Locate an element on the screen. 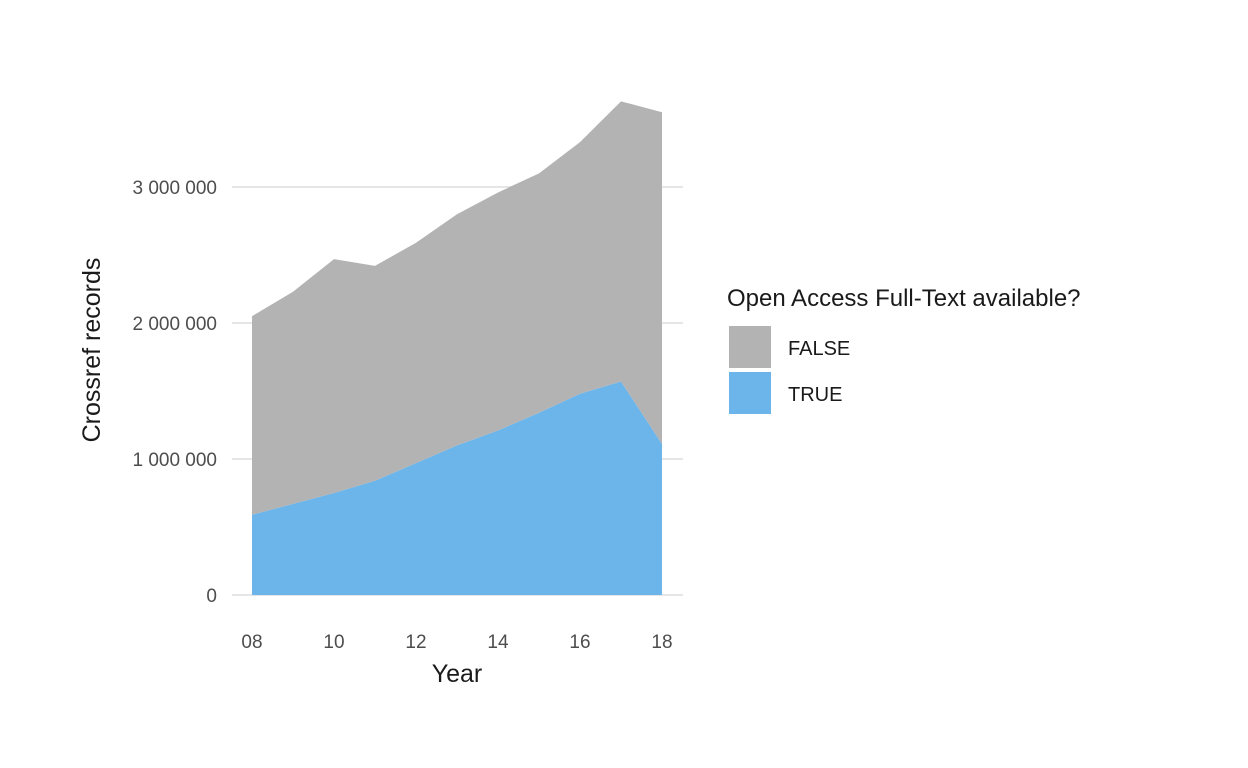 The height and width of the screenshot is (768, 1248). y-tick-label: 3 000 000 is located at coordinates (174, 188).